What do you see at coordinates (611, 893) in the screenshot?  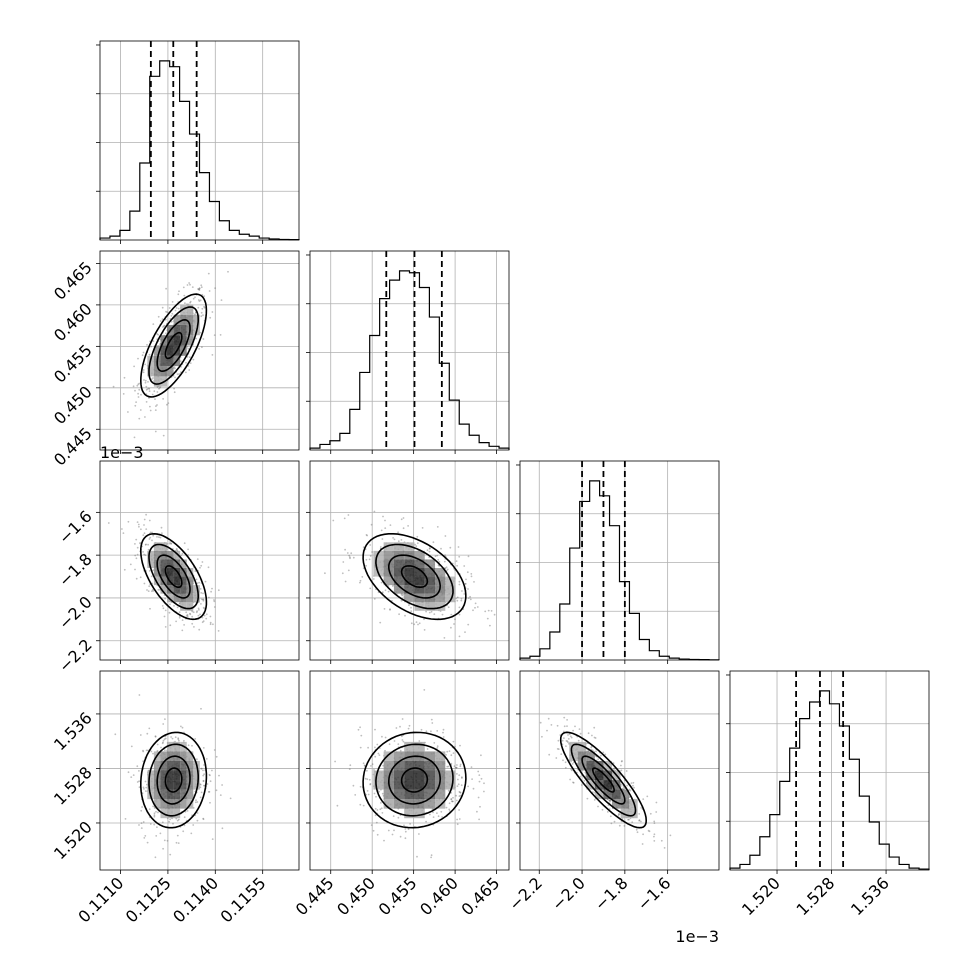 I see `x-tick-label: −1.8` at bounding box center [611, 893].